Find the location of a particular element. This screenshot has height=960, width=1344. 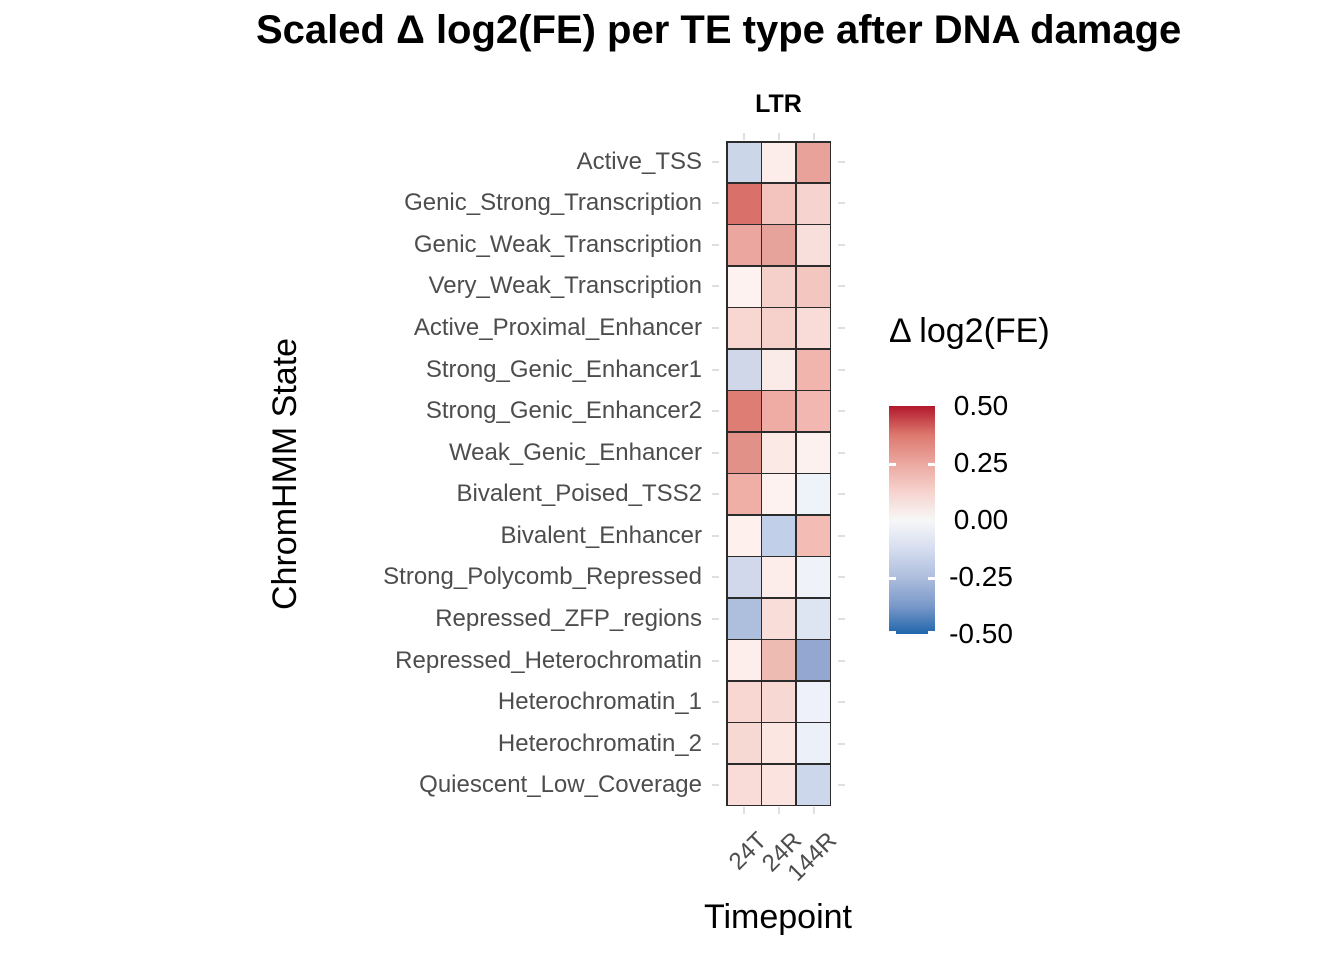

y-tick-label: Heterochromatin_2 is located at coordinates (599, 743).